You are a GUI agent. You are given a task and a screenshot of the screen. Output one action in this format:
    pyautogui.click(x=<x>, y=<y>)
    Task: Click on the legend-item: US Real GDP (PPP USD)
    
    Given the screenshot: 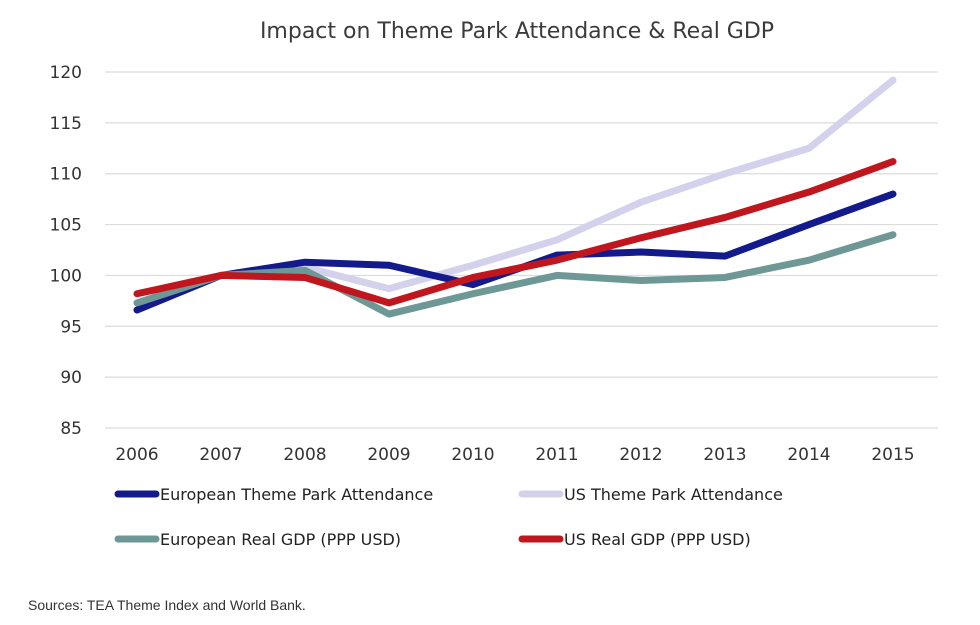 What is the action you would take?
    pyautogui.click(x=634, y=539)
    